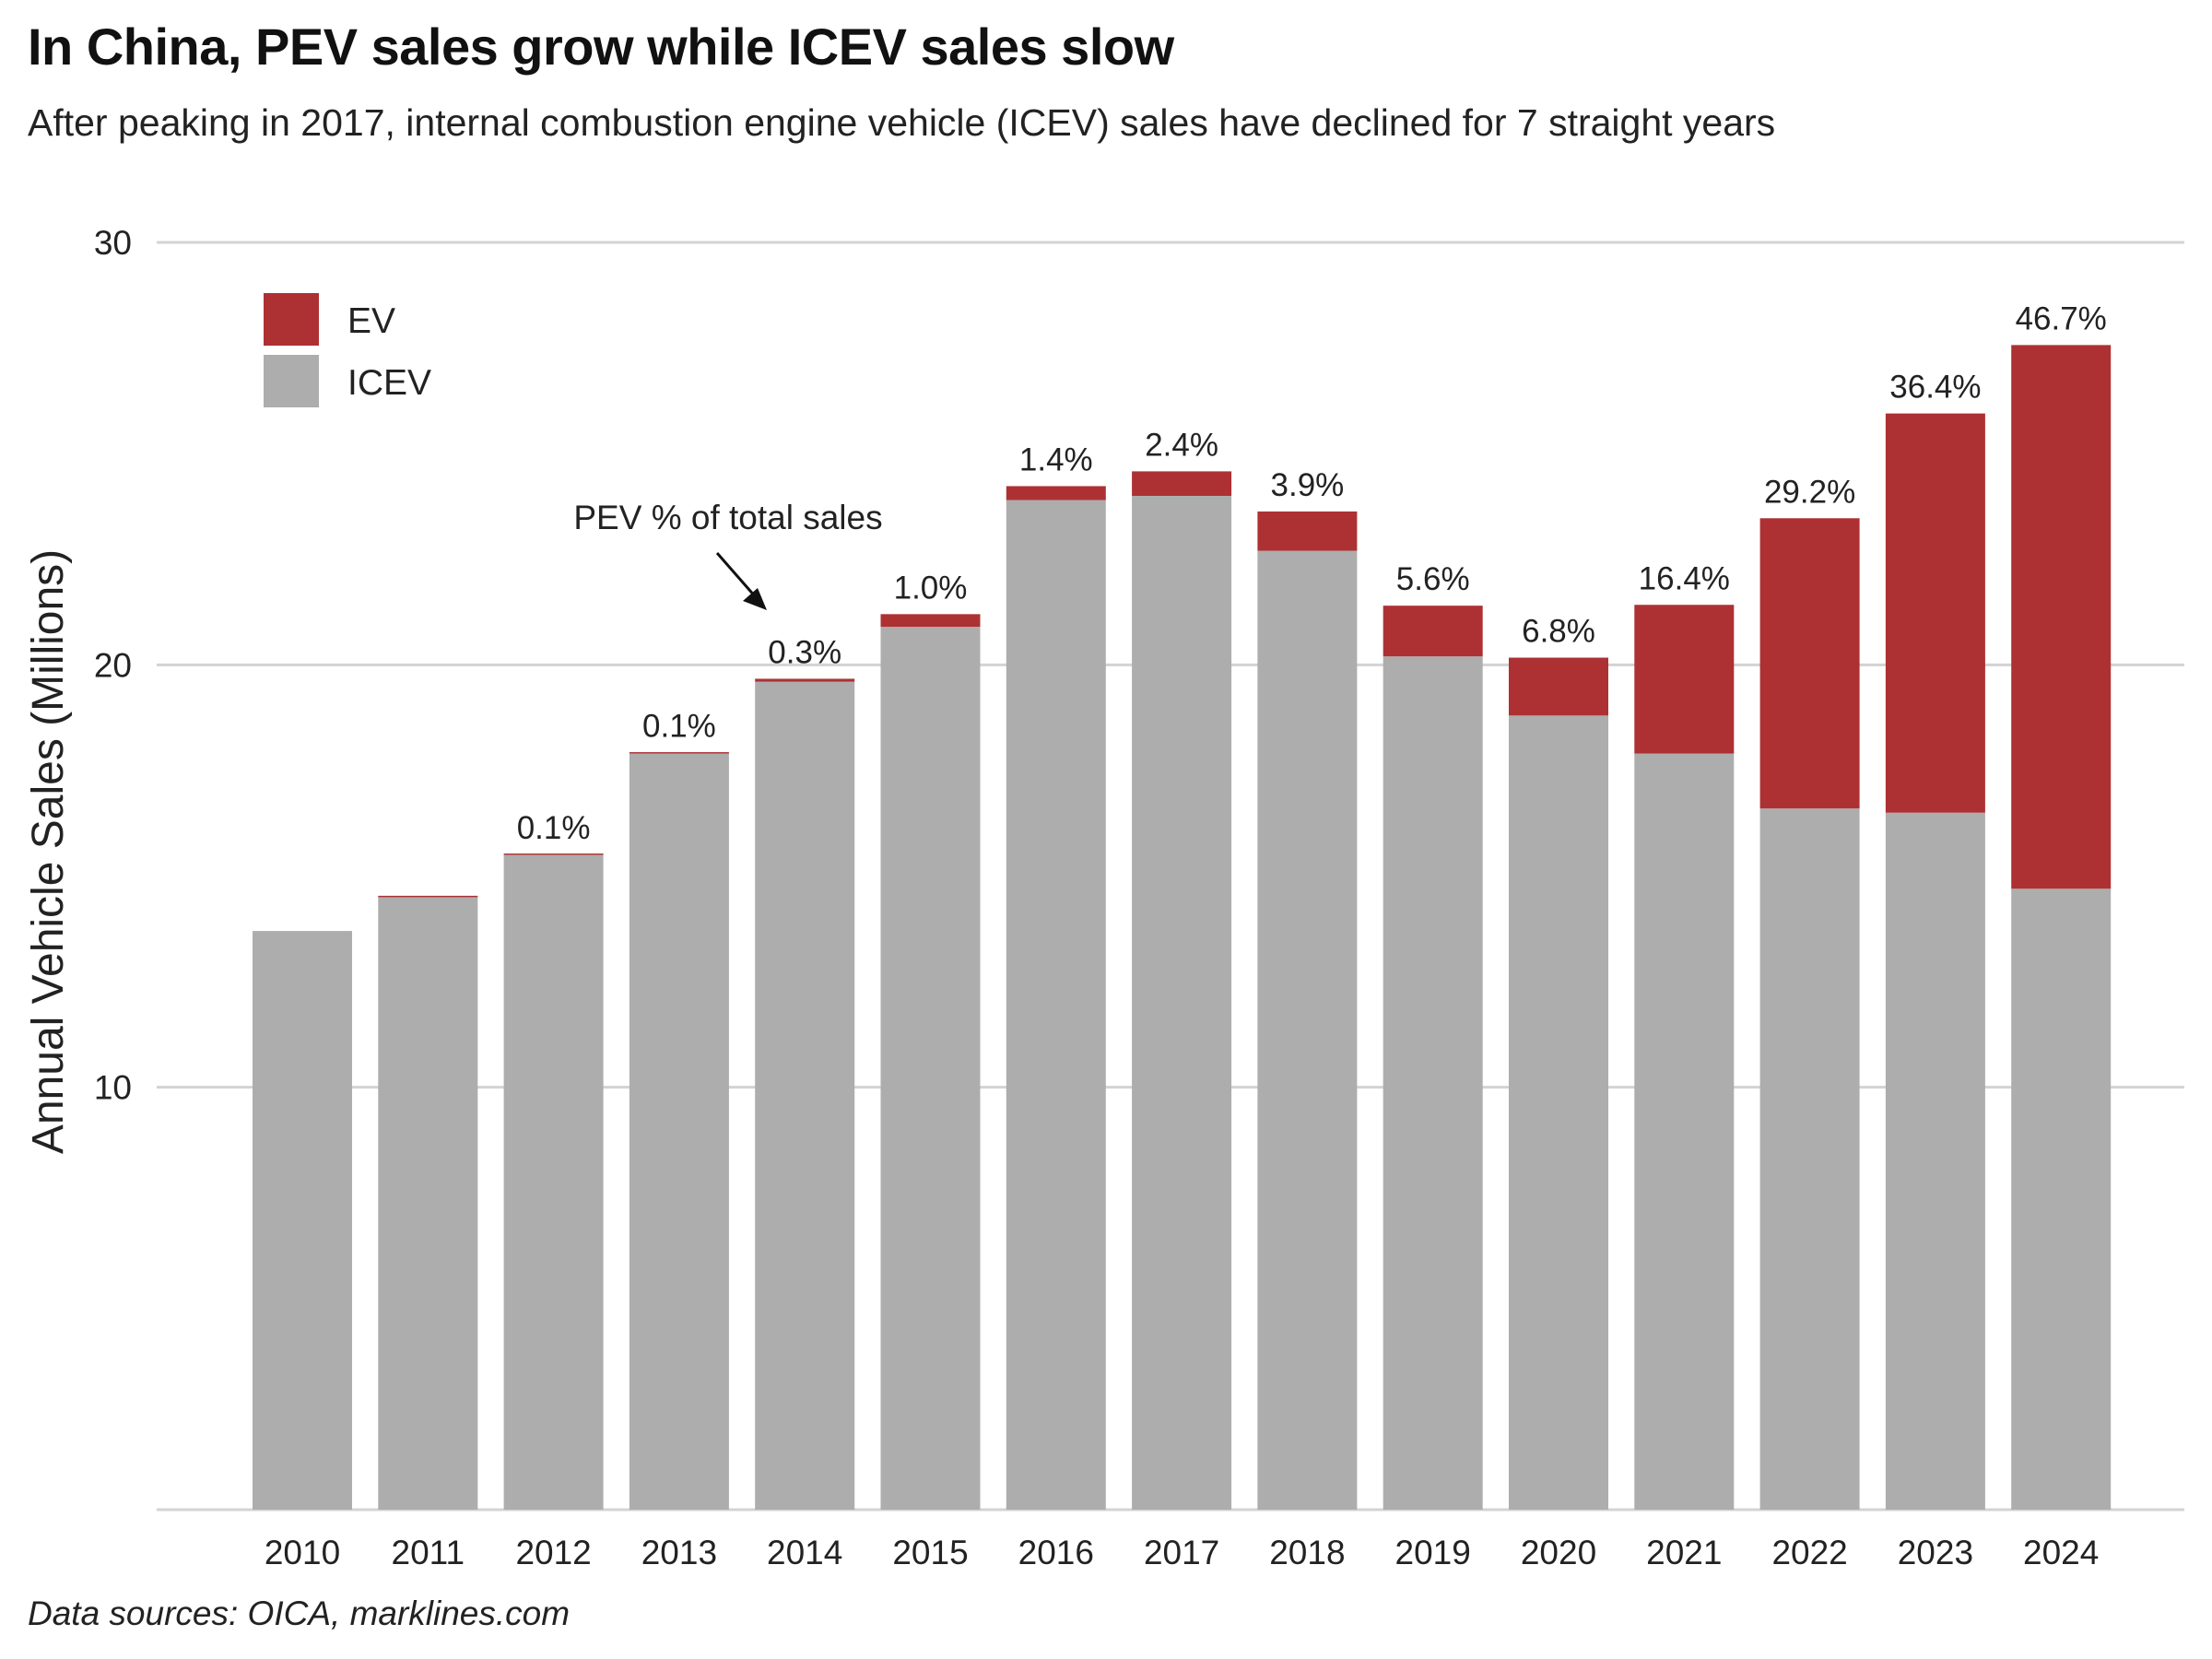 This screenshot has width=2212, height=1659. I want to click on annotation-arrowhead, so click(755, 599).